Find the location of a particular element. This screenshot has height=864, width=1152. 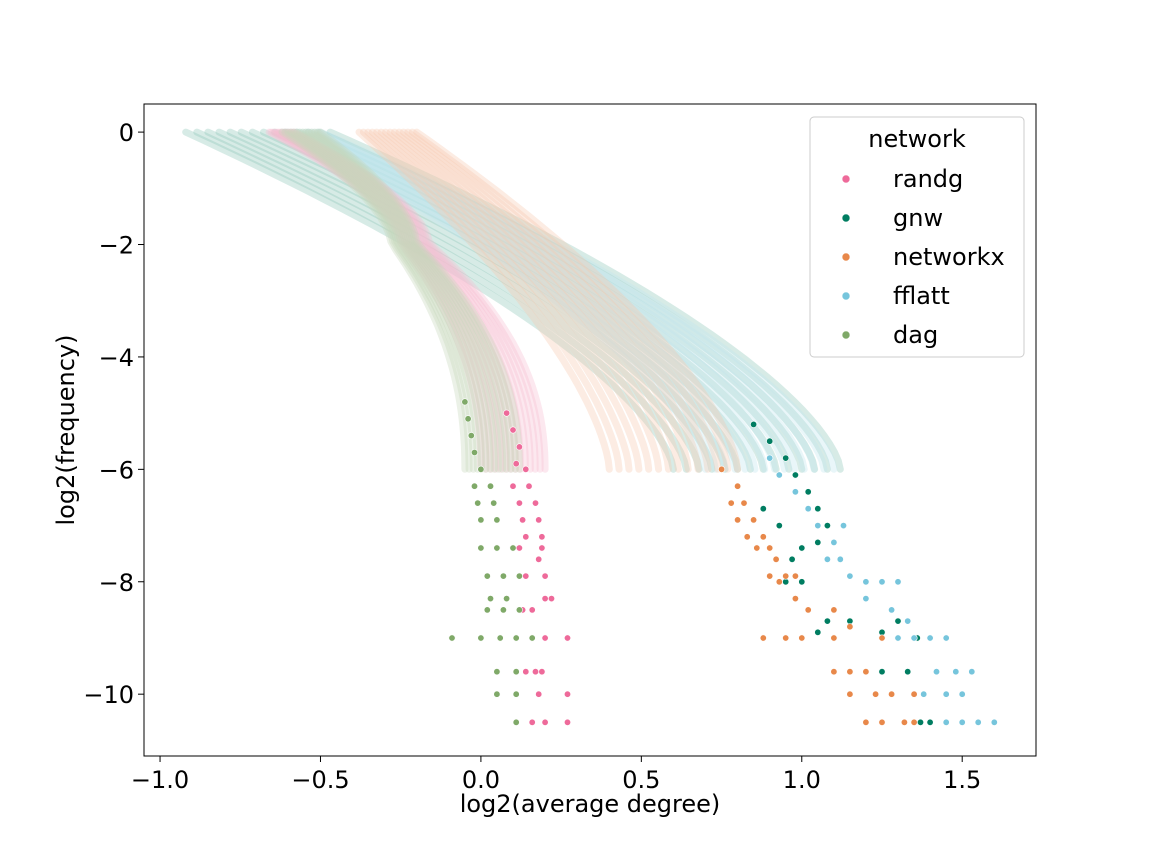

density-band-fflatt is located at coordinates (493, 300).